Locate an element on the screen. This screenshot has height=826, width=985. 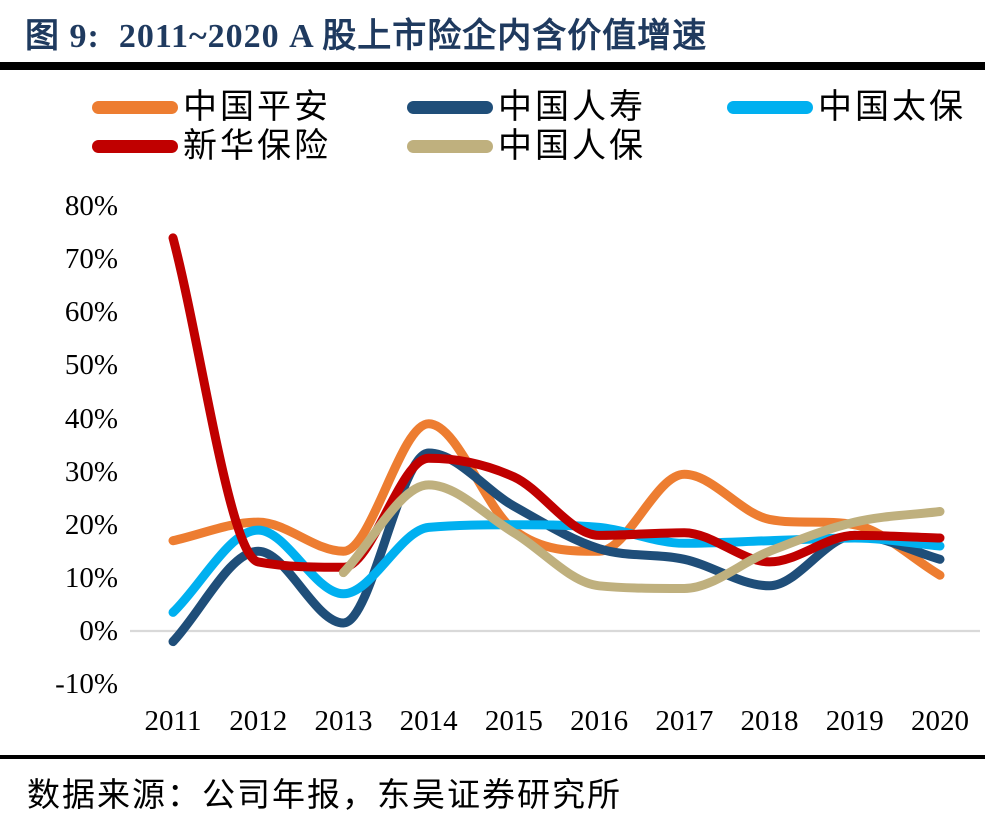
legend-label-renshou: 中国人寿 is located at coordinates (572, 107).